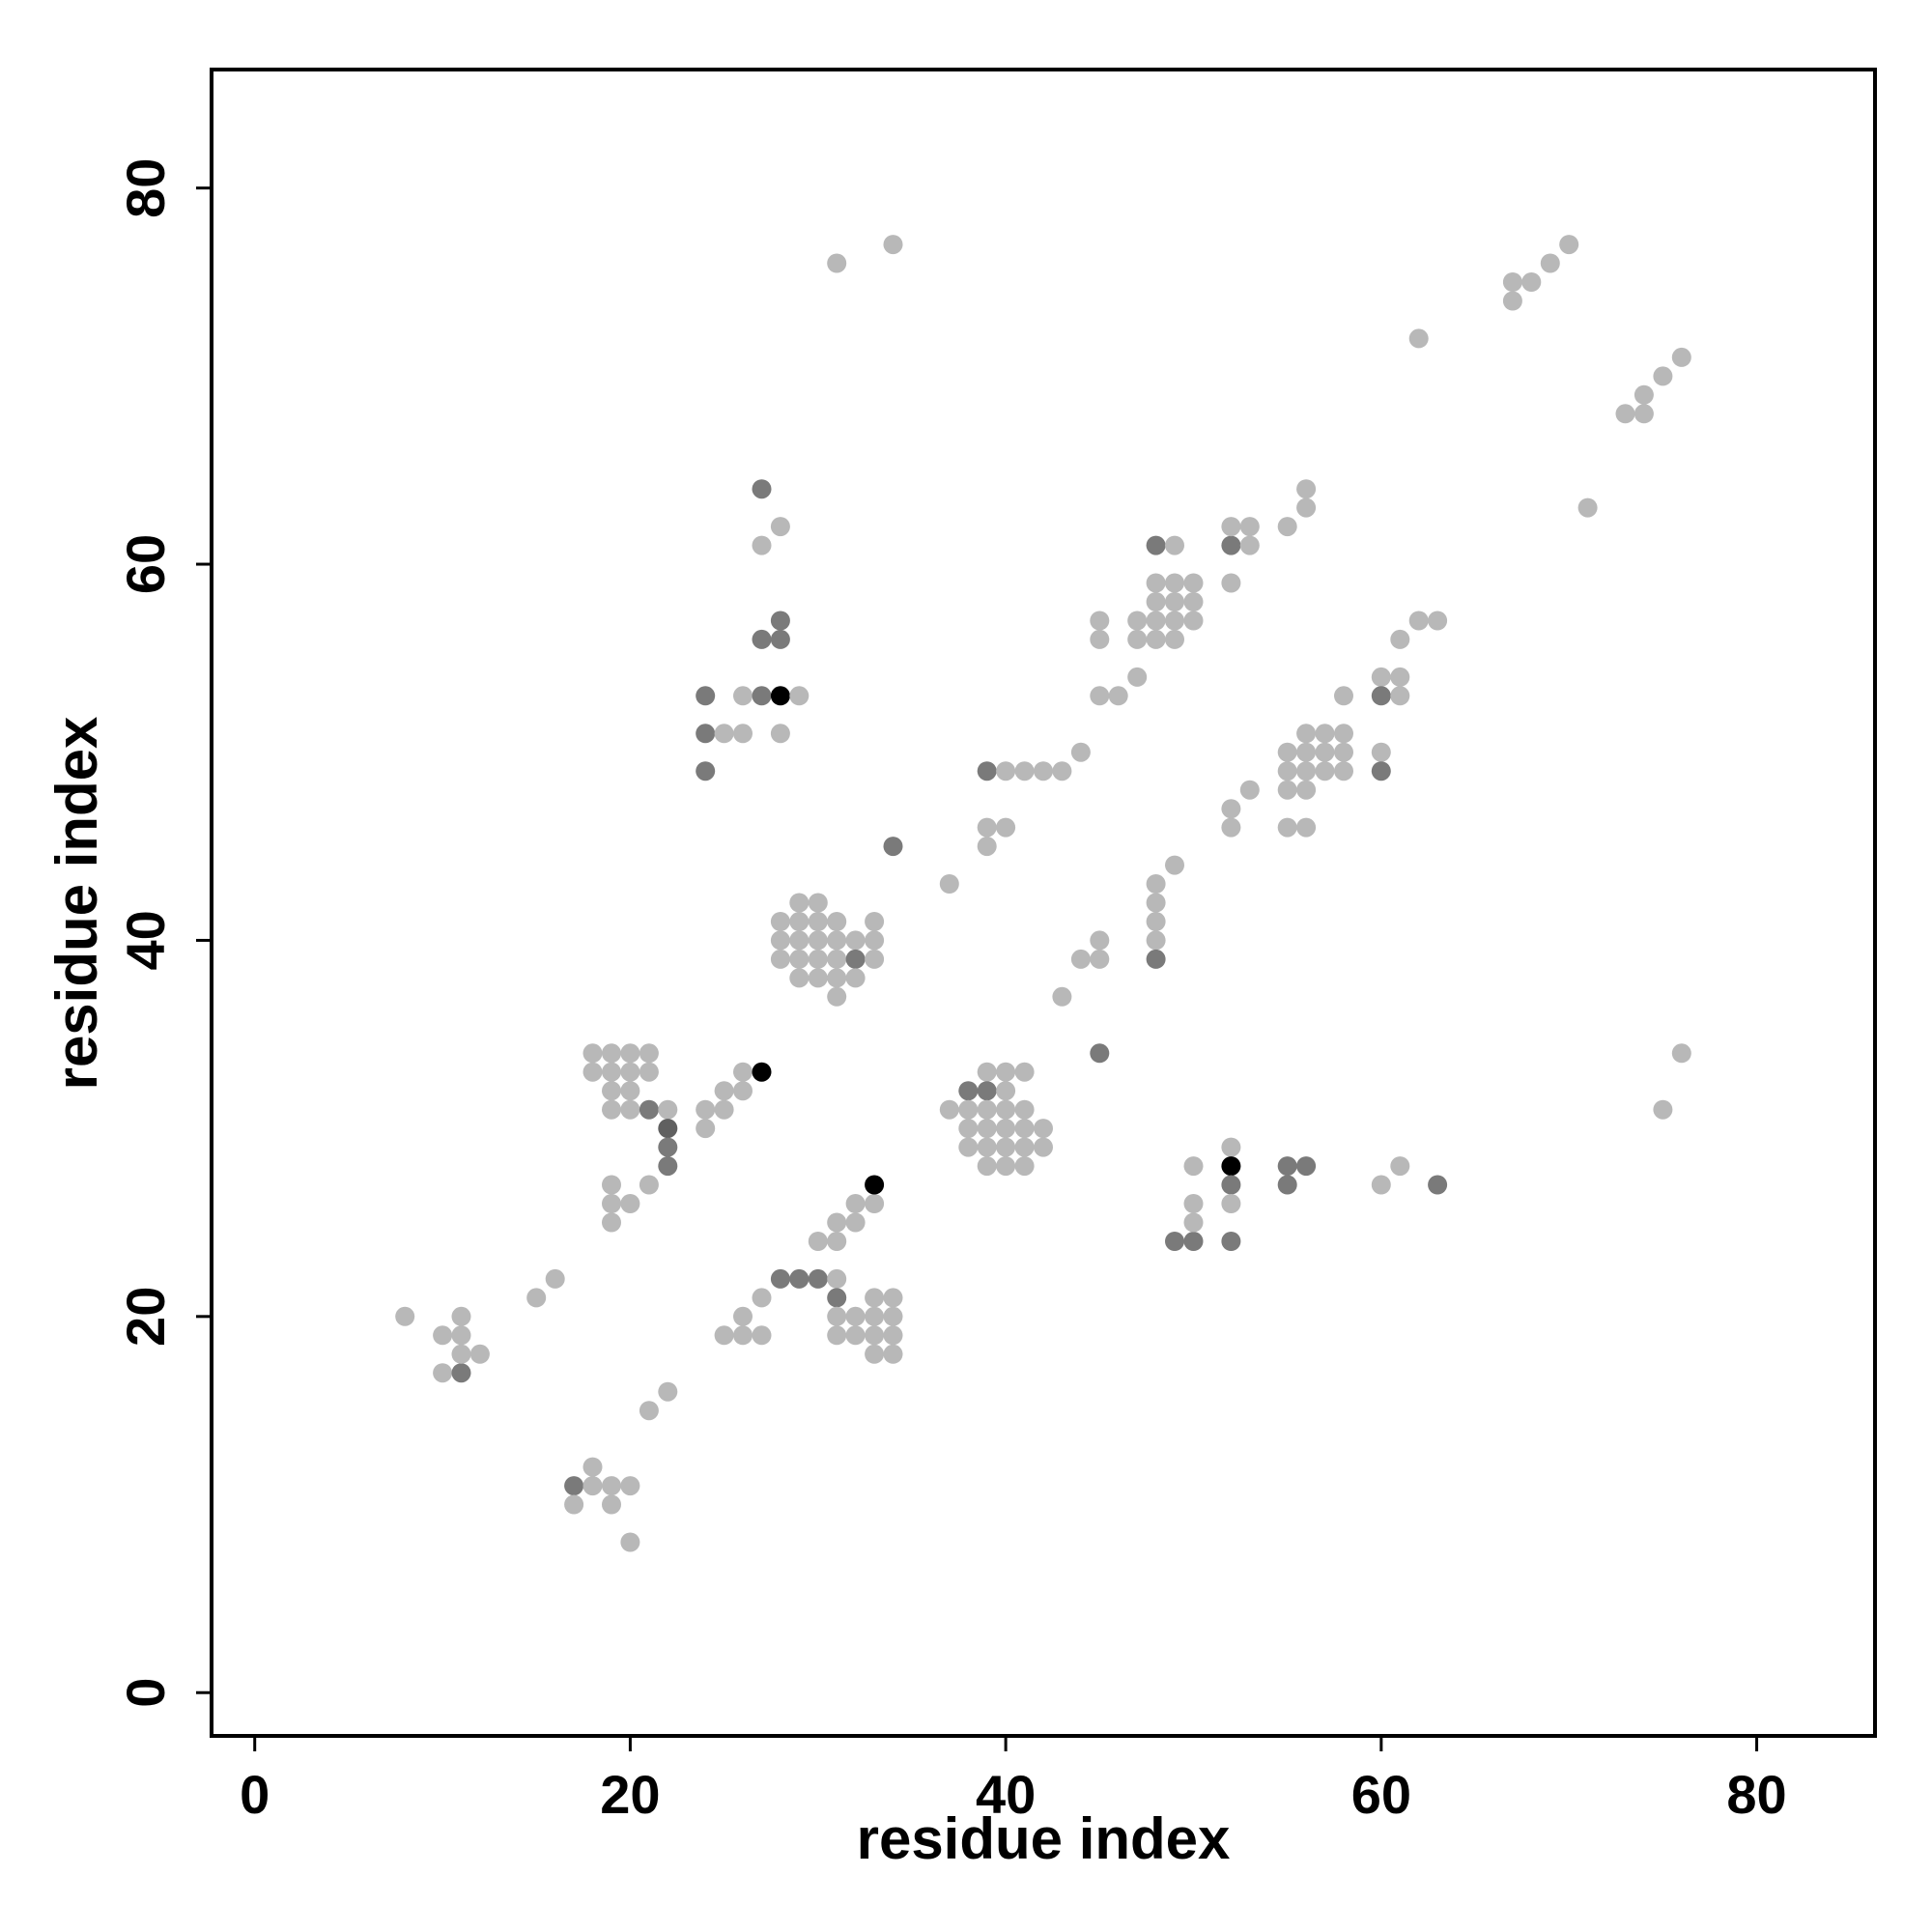  What do you see at coordinates (1006, 1794) in the screenshot?
I see `x-tick-label: 40` at bounding box center [1006, 1794].